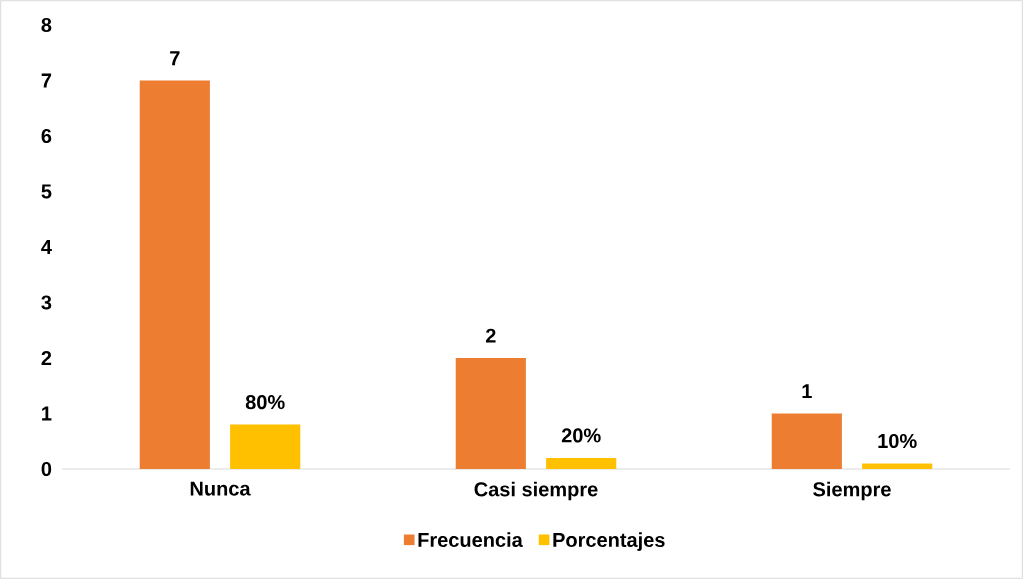 This screenshot has width=1023, height=579. I want to click on y-tick-label: 5, so click(46, 191).